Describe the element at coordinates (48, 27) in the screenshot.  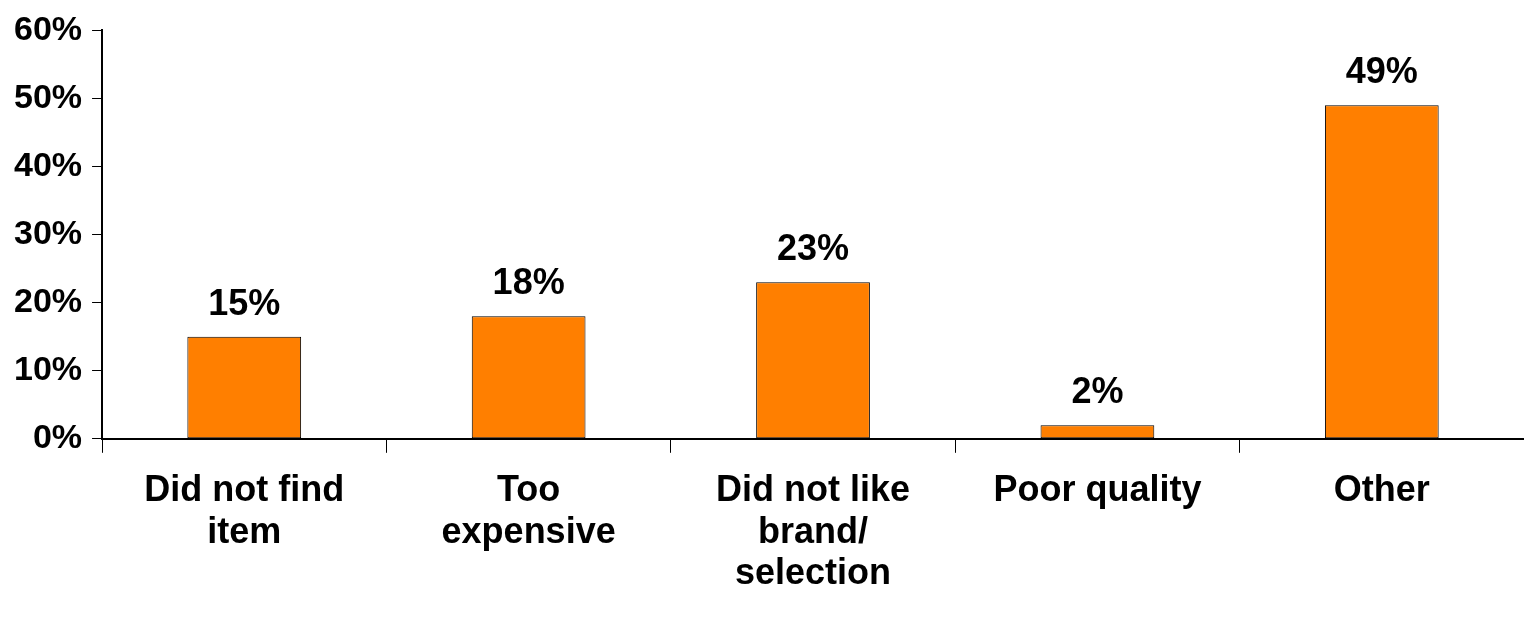
I see `y-tick-label: 60%` at that location.